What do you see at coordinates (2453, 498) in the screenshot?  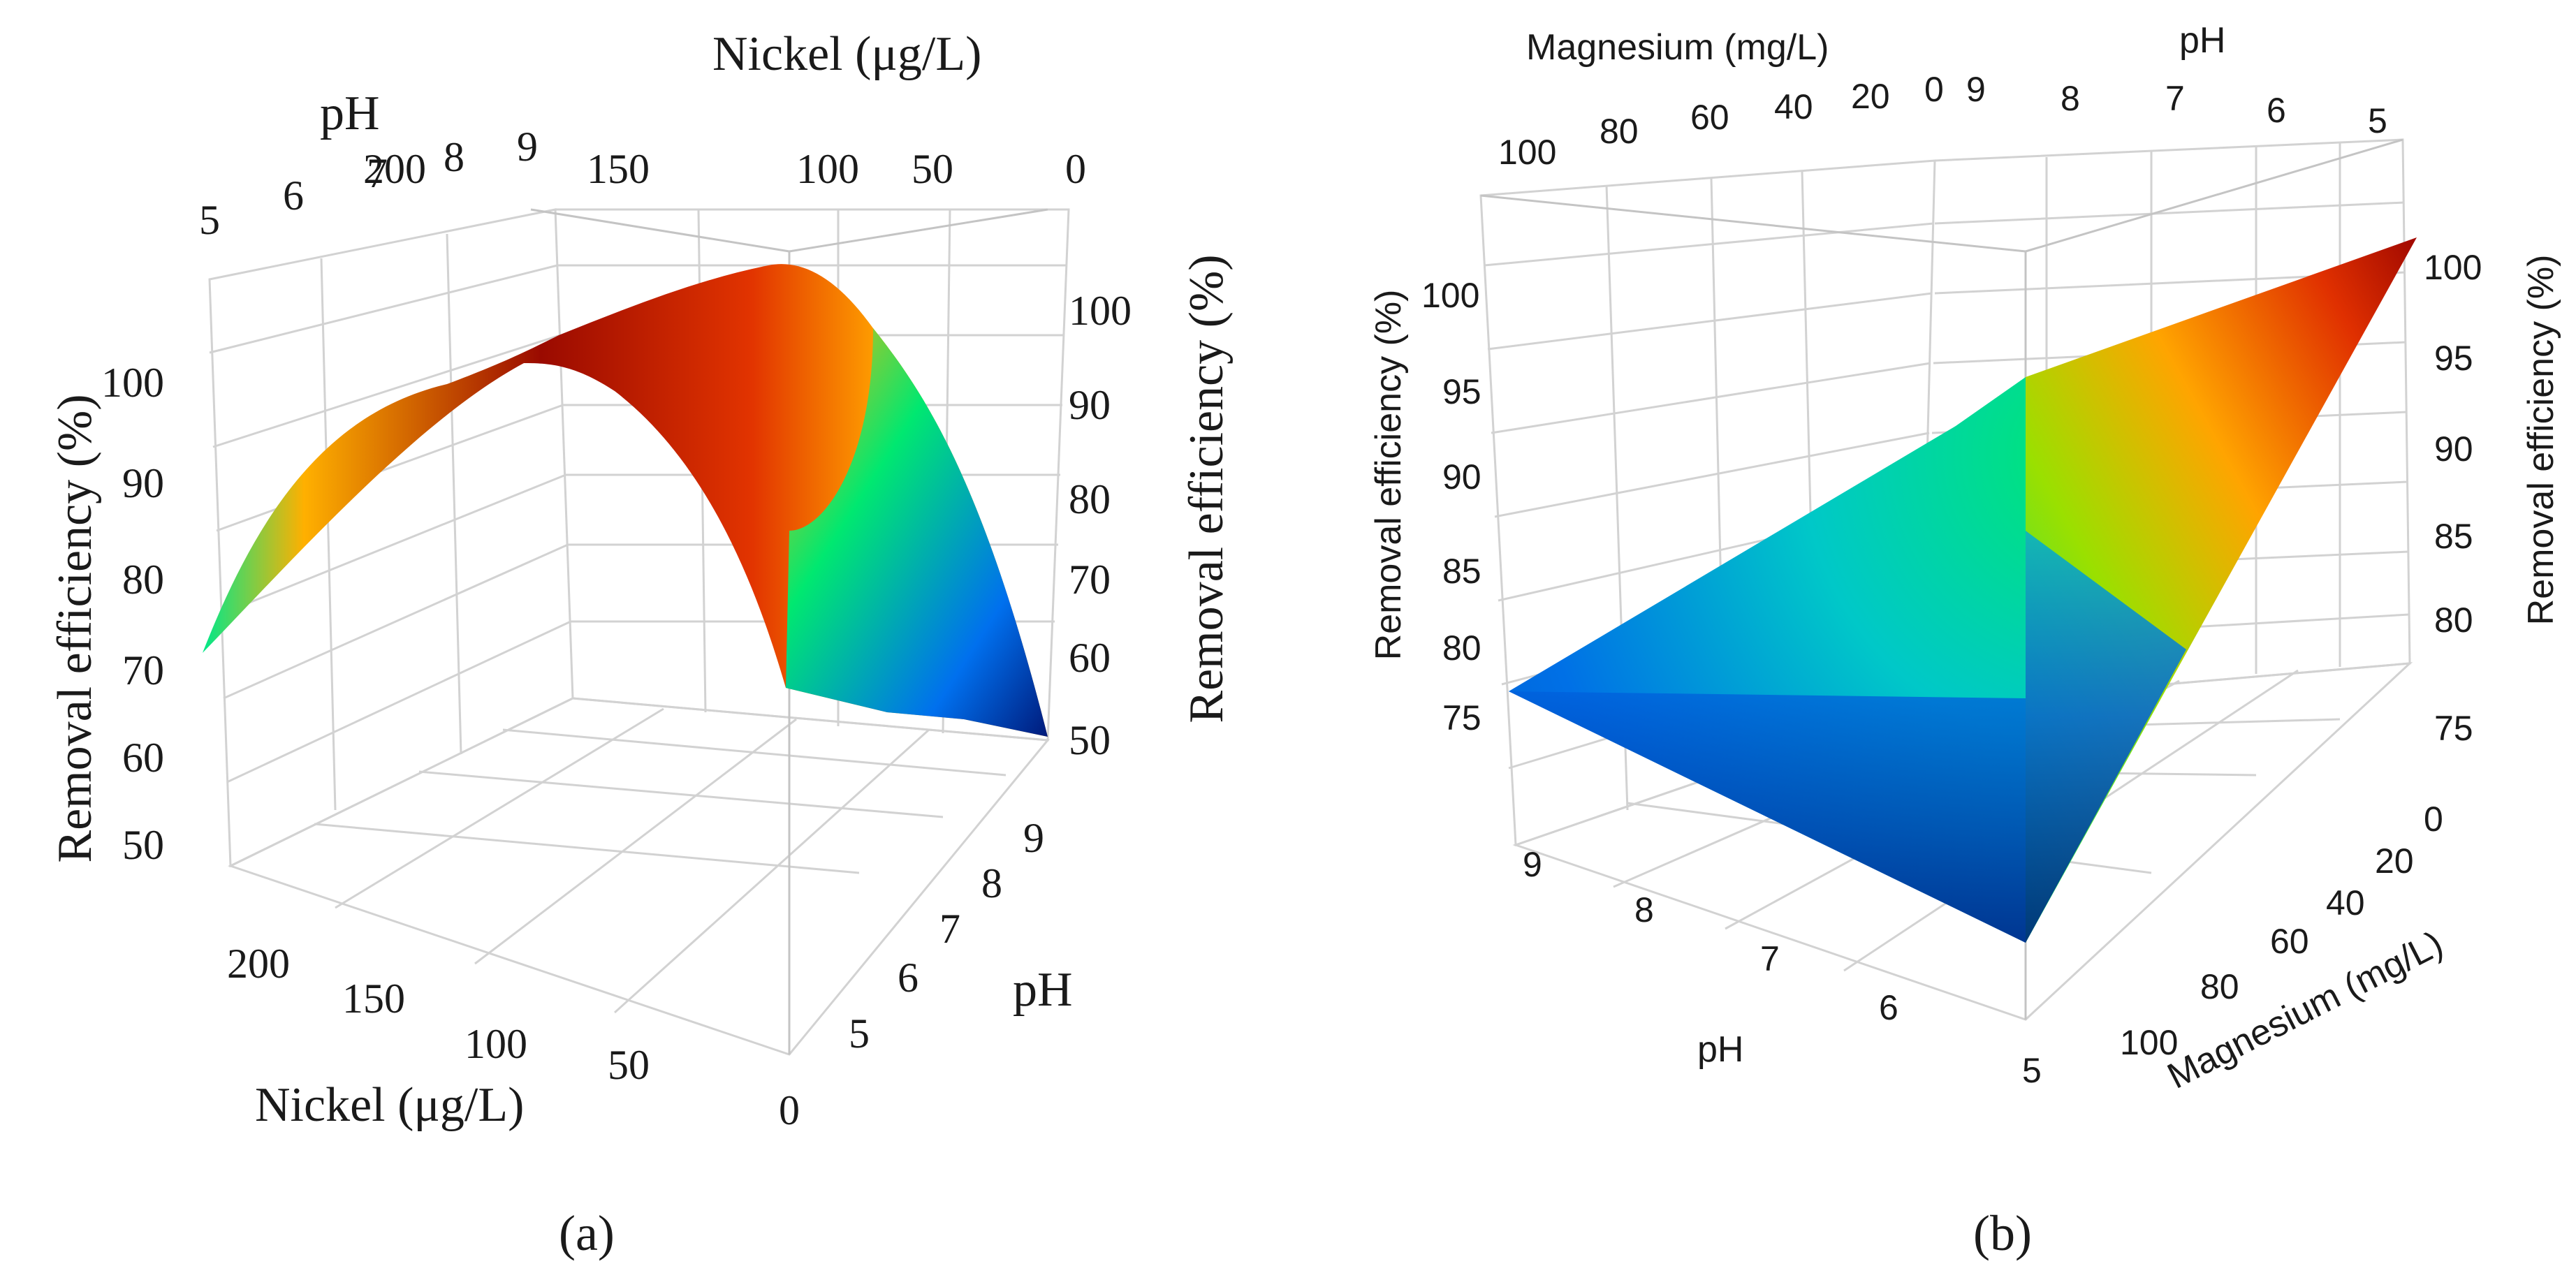 I see `b-eff-right-ticks: 75 80 85 90 95 100` at bounding box center [2453, 498].